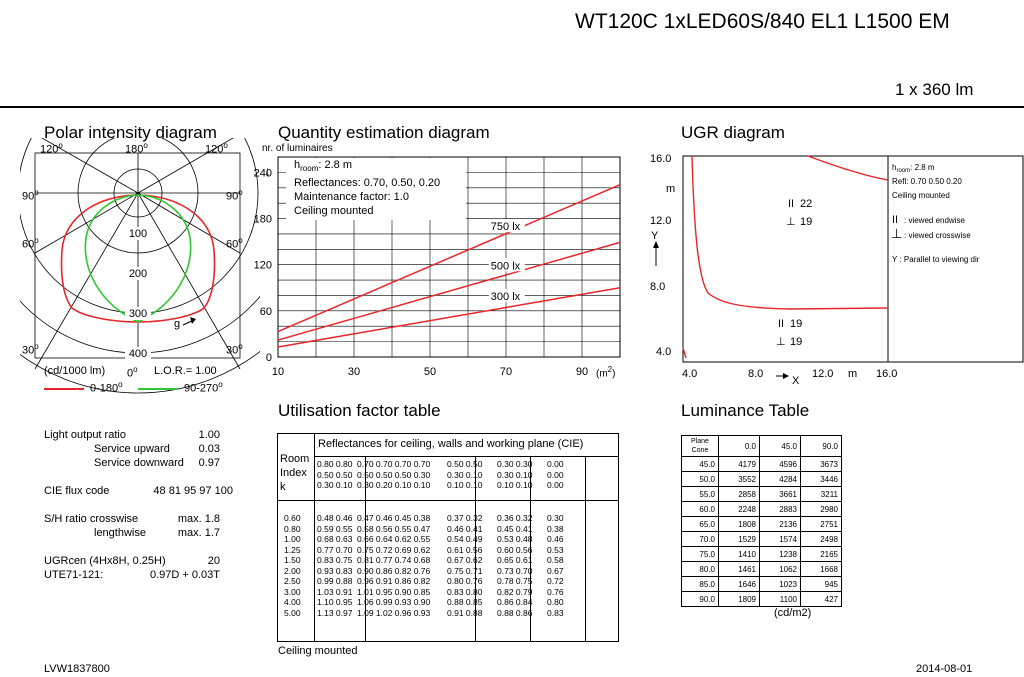 Image resolution: width=1024 pixels, height=677 pixels. What do you see at coordinates (465, 560) in the screenshot?
I see `utilisation-cell: 0.67 0.62` at bounding box center [465, 560].